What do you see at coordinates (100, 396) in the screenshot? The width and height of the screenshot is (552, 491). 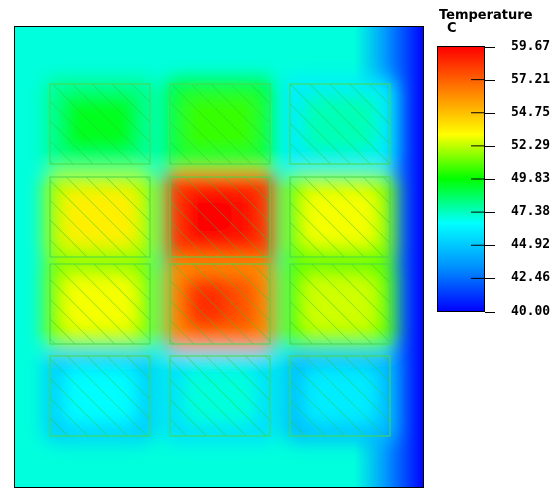 I see `component-cell-r4-c1` at bounding box center [100, 396].